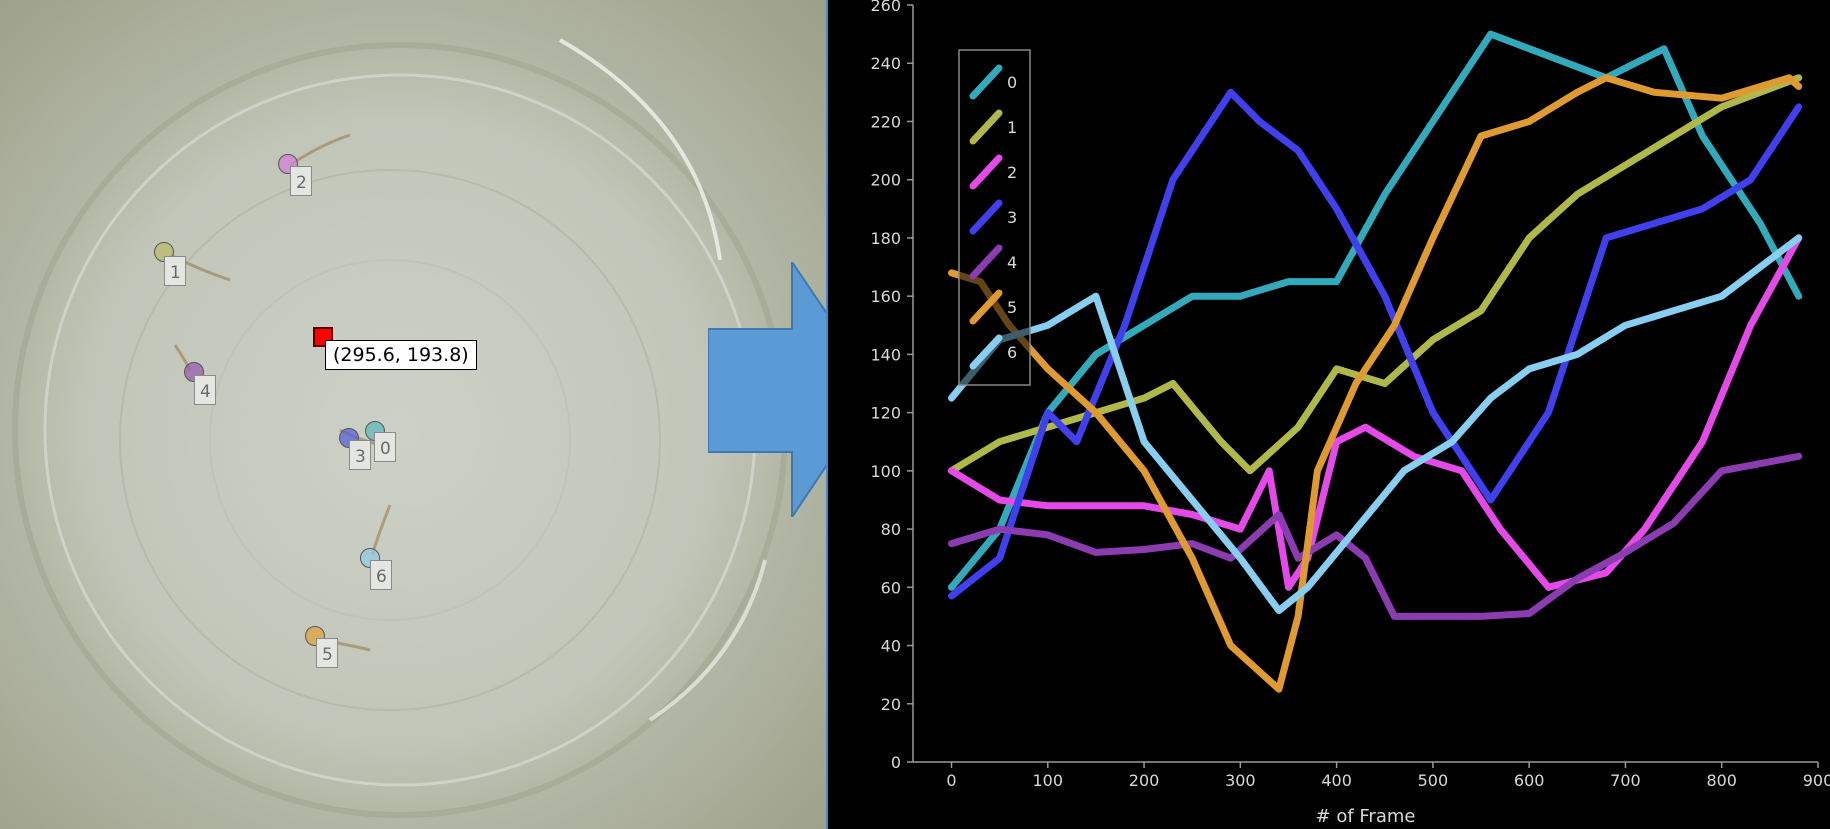 The image size is (1830, 829). Describe the element at coordinates (885, 238) in the screenshot. I see `y-tick-label: 180` at that location.